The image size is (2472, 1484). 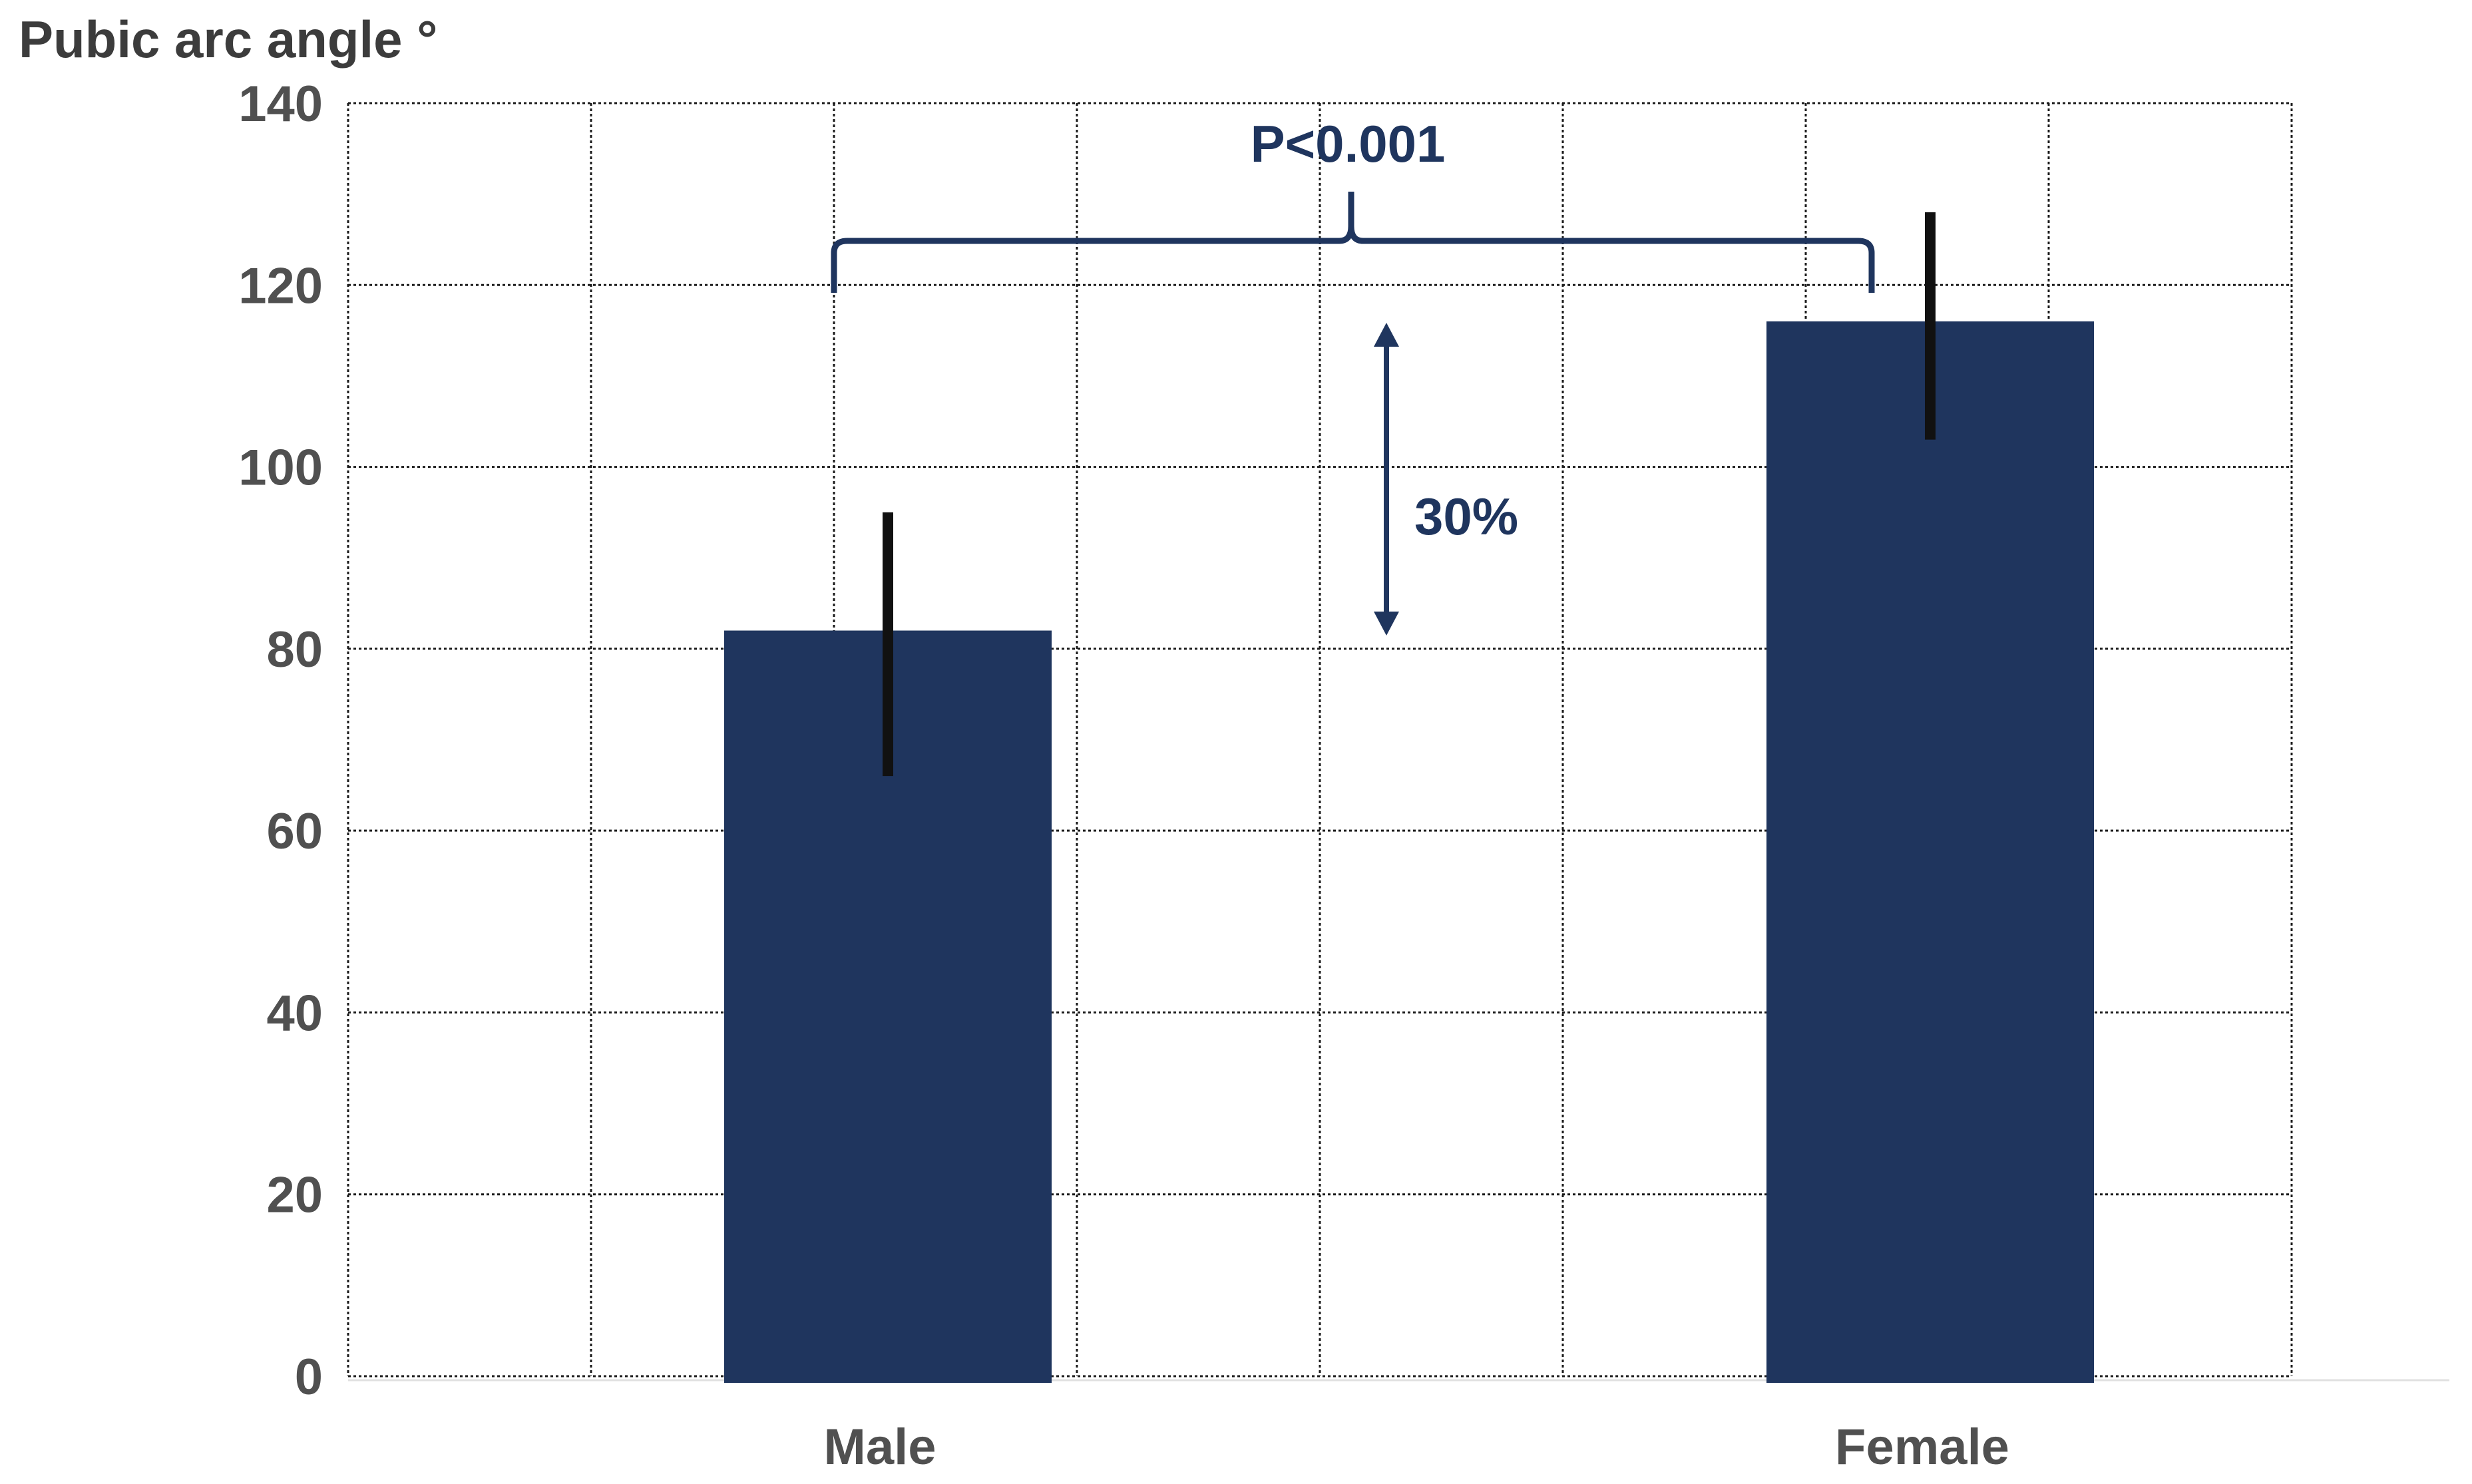 I want to click on y-tick-label: 60, so click(x=294, y=831).